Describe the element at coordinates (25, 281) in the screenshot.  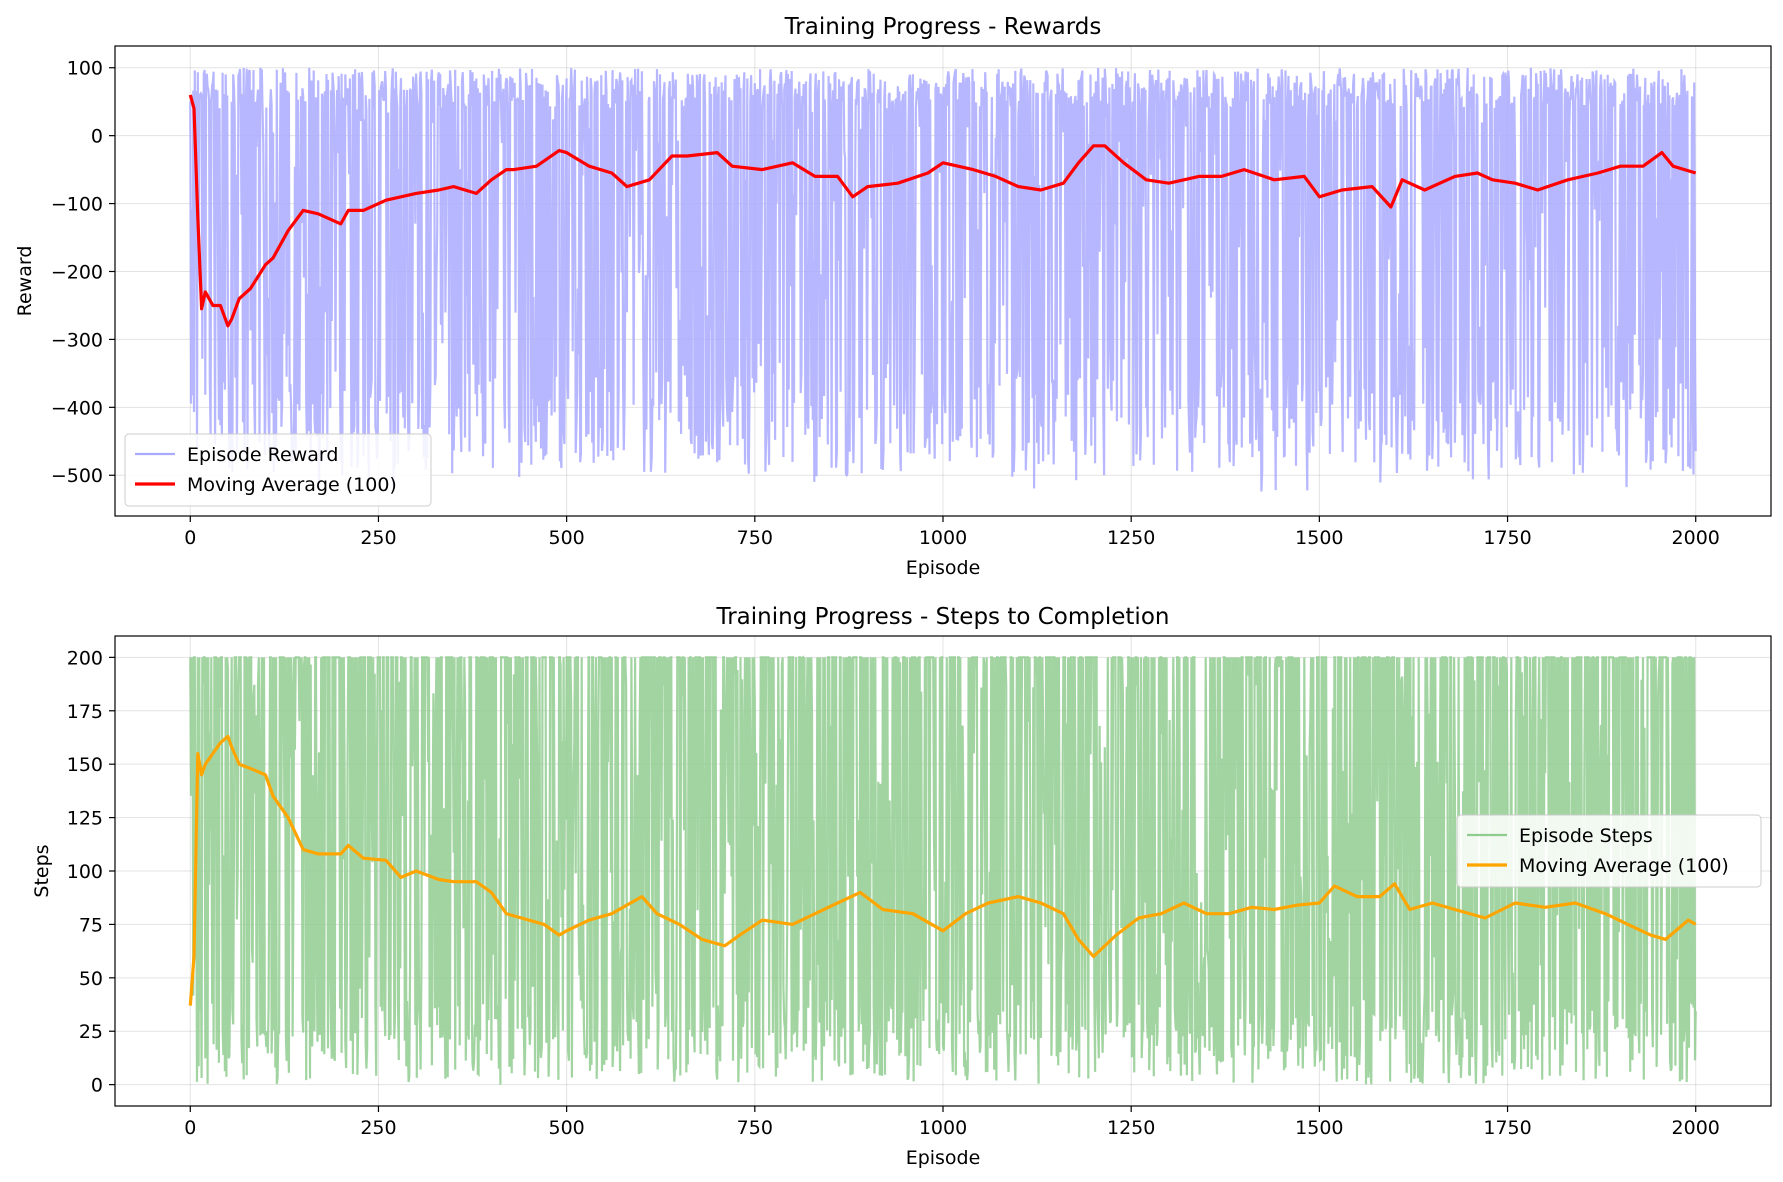
I see `y-axis-label: Reward` at that location.